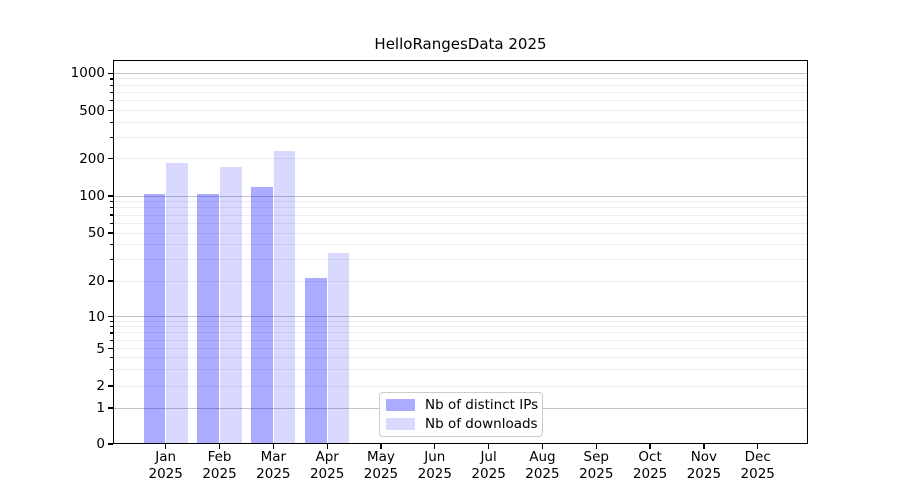 This screenshot has width=900, height=500. I want to click on y-tick-label: 20, so click(96, 281).